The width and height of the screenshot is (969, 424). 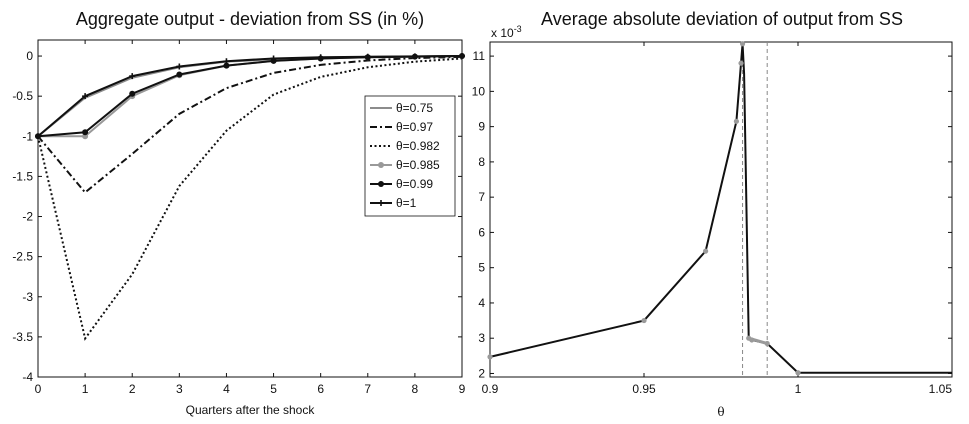 I want to click on dense-points-segment, so click(x=758, y=340).